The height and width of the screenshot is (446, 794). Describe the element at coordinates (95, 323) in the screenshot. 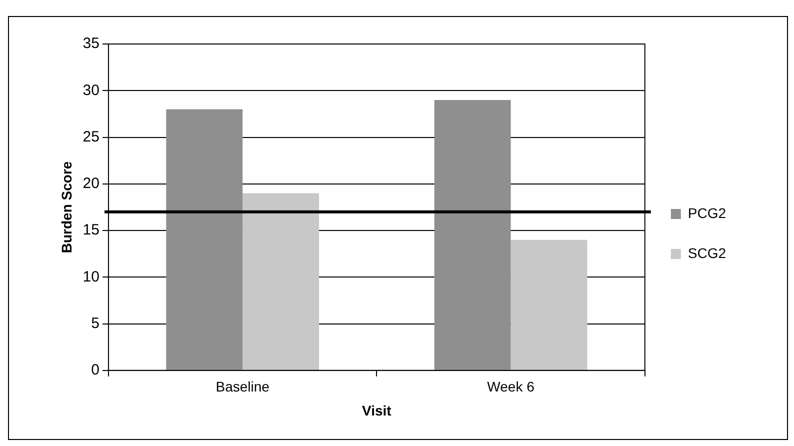

I see `y-tick-label: 5` at that location.